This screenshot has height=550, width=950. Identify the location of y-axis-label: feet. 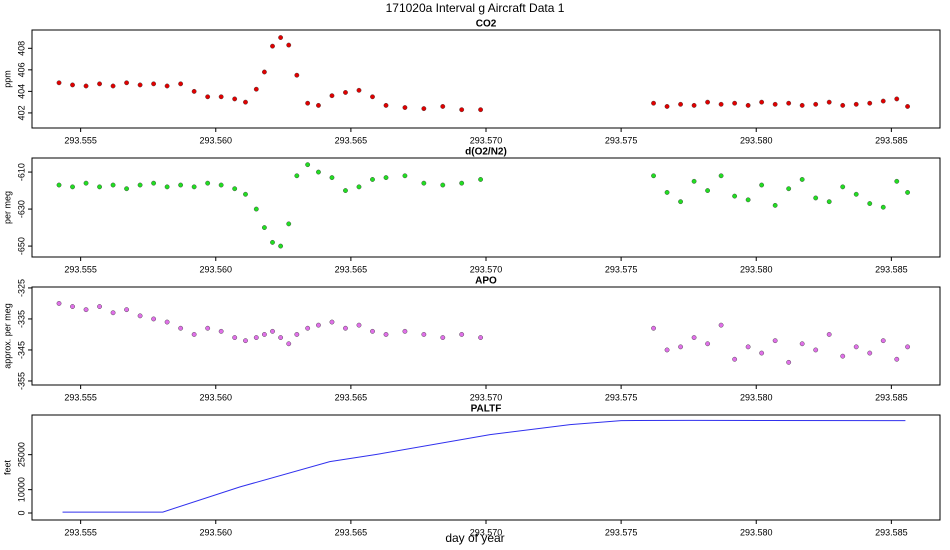
(7, 467).